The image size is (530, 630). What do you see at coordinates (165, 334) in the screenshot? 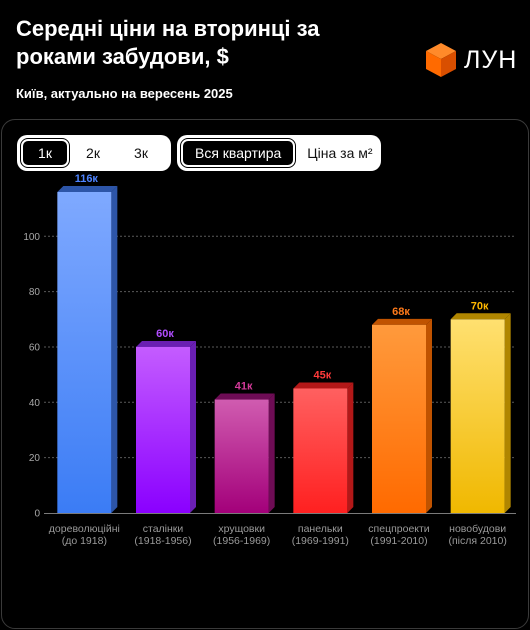
I see `bar-value-label: 60к` at bounding box center [165, 334].